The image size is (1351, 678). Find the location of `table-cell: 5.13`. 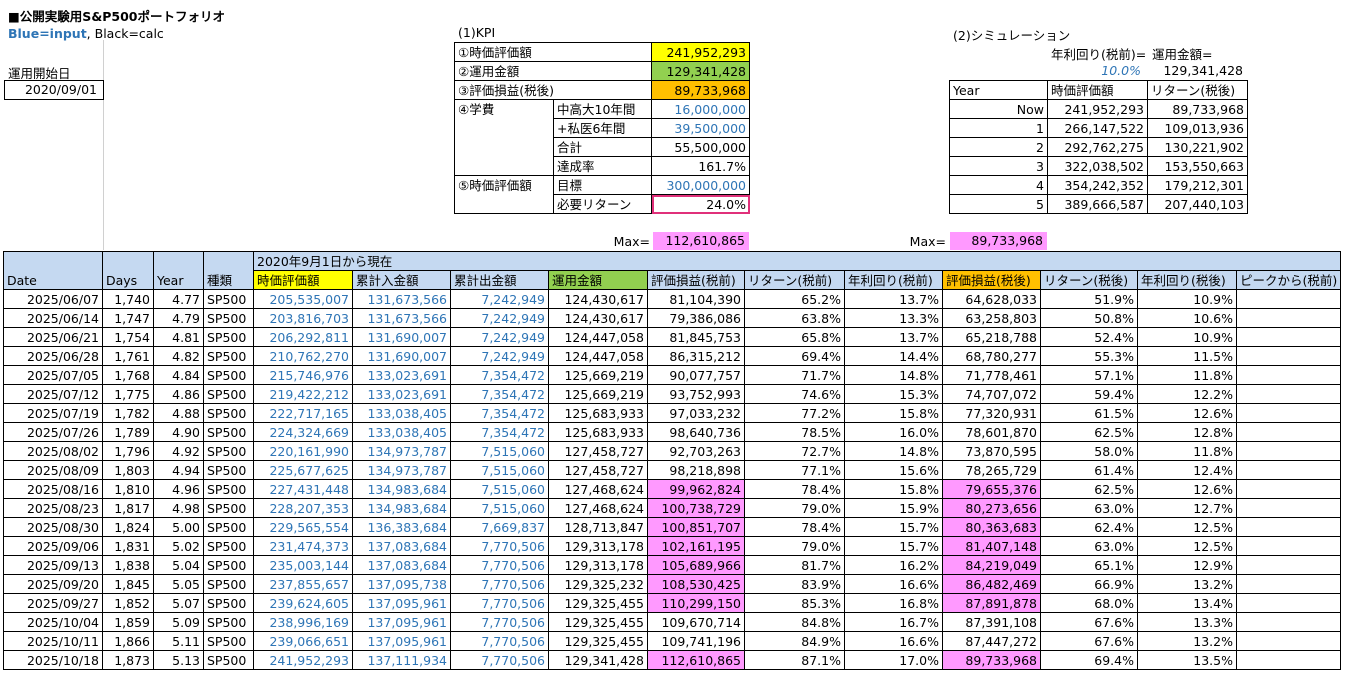

table-cell: 5.13 is located at coordinates (178, 660).